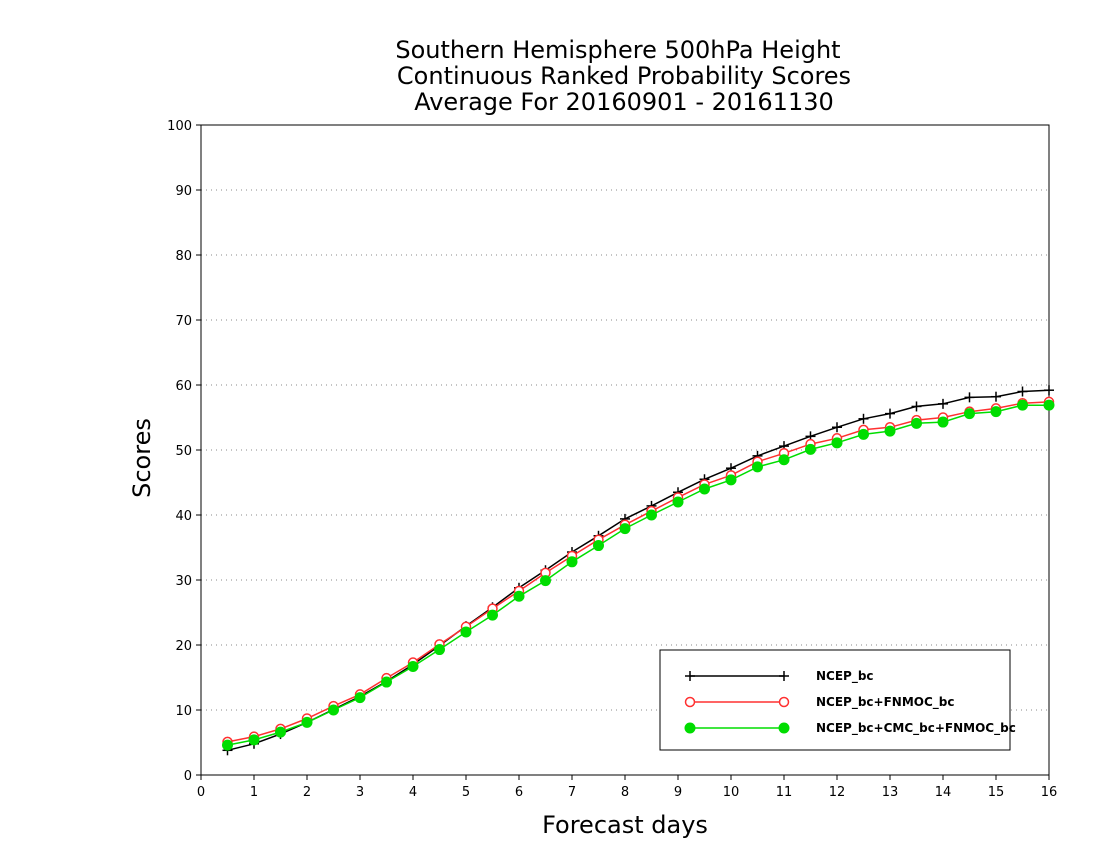 Image resolution: width=1100 pixels, height=850 pixels. What do you see at coordinates (625, 792) in the screenshot?
I see `x-tick-label: 8` at bounding box center [625, 792].